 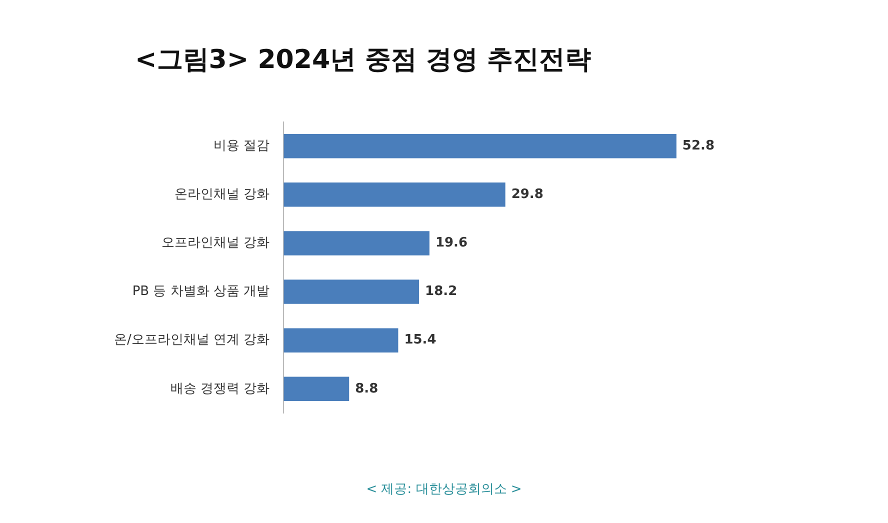 I want to click on y-tick-label: 배송 경쟁력 강화, so click(x=220, y=388).